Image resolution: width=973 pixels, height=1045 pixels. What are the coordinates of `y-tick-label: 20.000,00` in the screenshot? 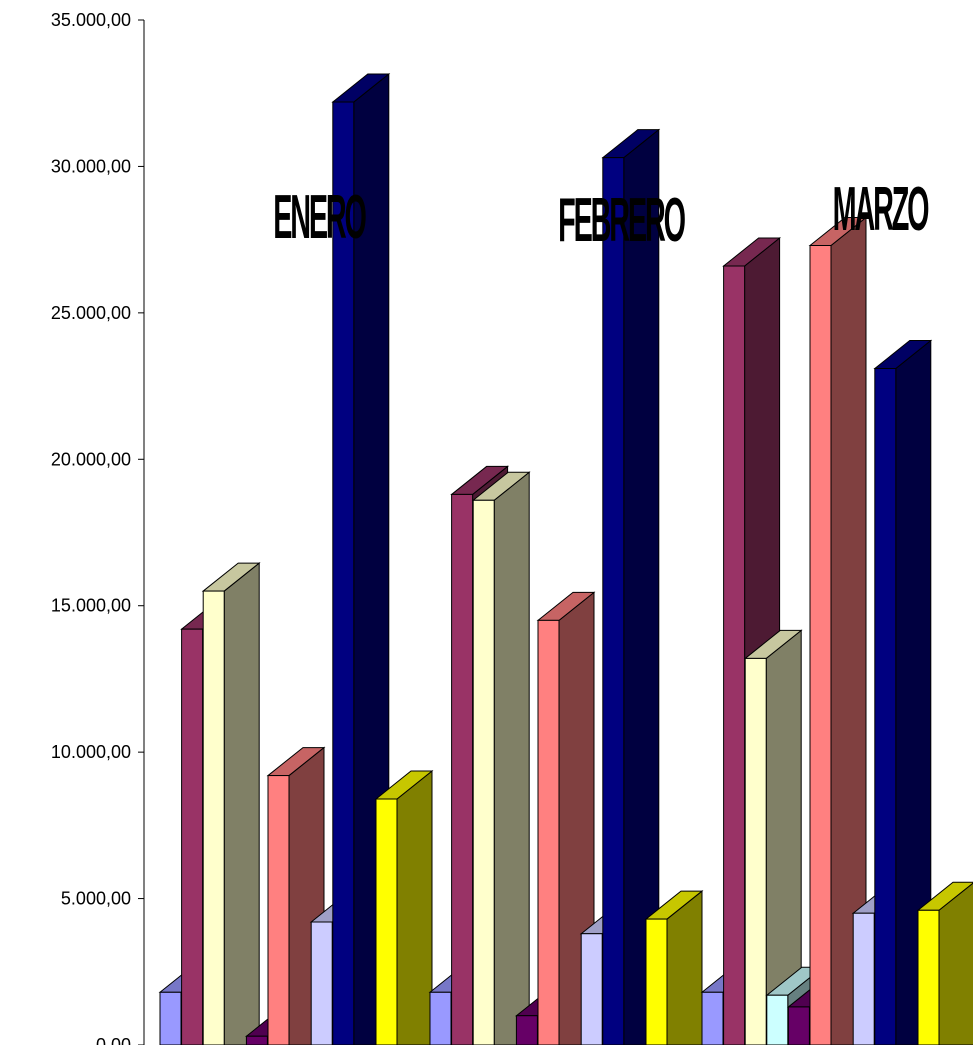 It's located at (91, 459).